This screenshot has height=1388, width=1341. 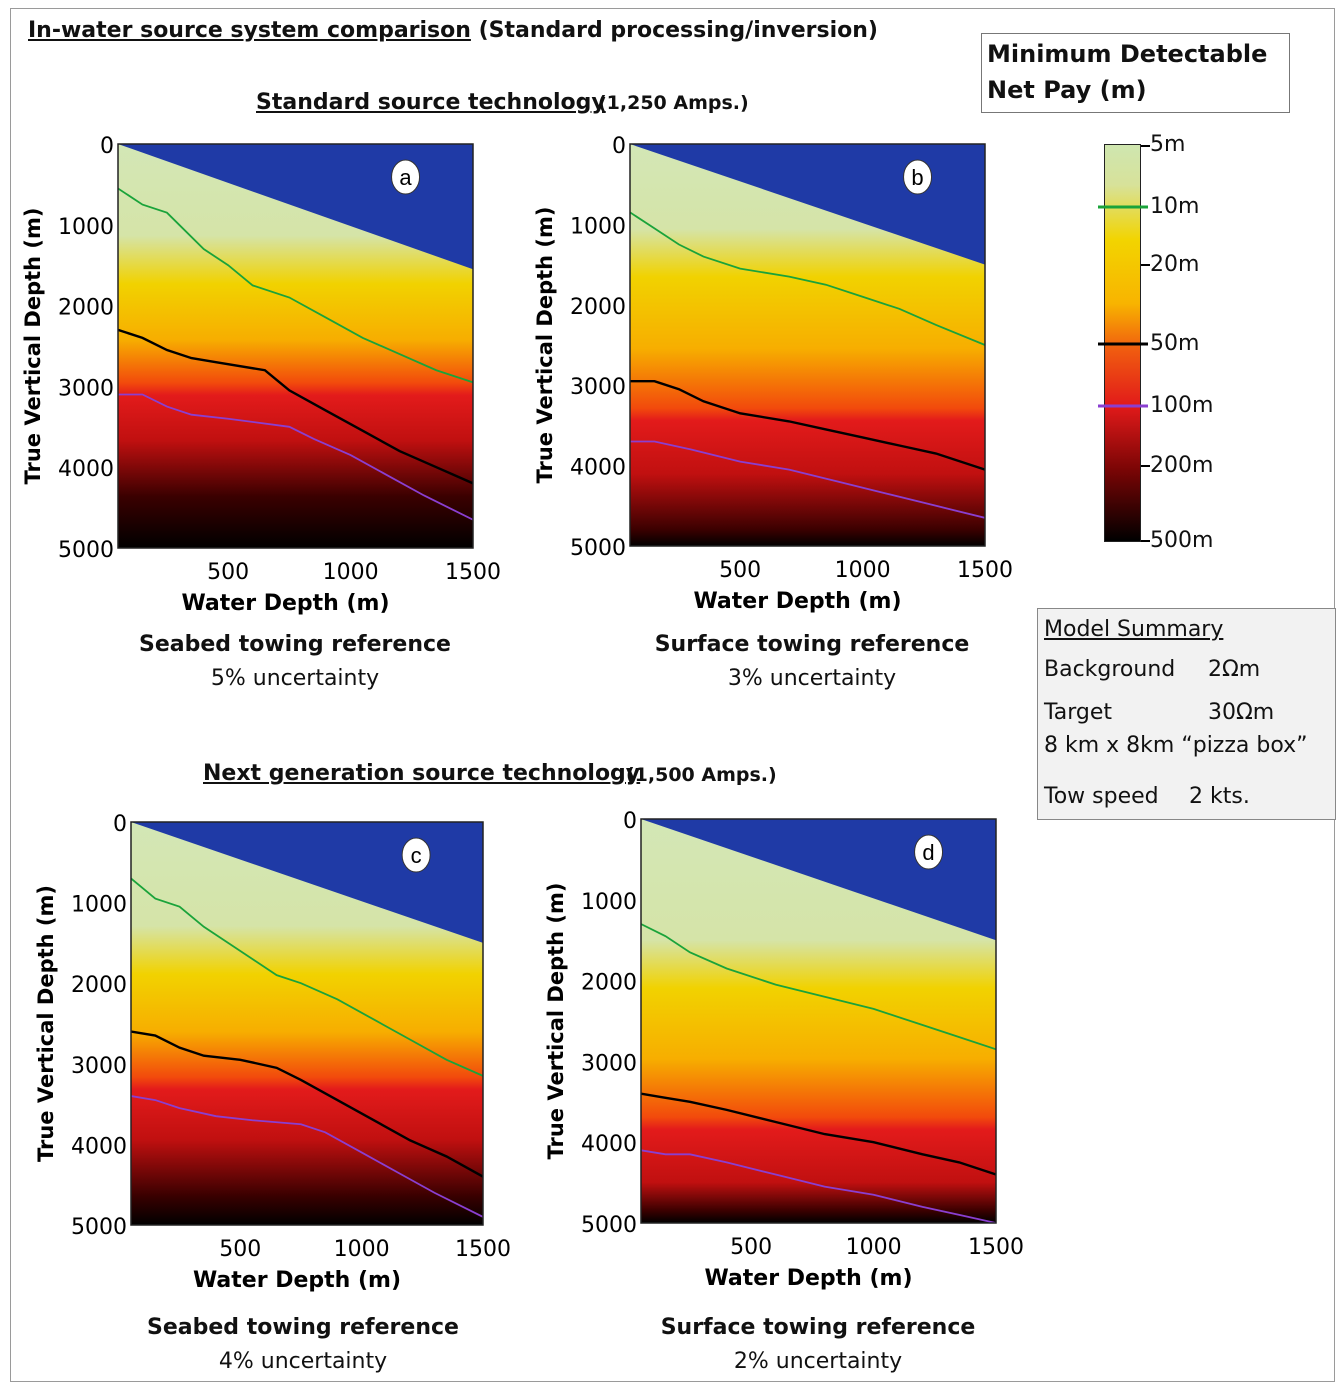 I want to click on panel-letter-c: c, so click(x=416, y=855).